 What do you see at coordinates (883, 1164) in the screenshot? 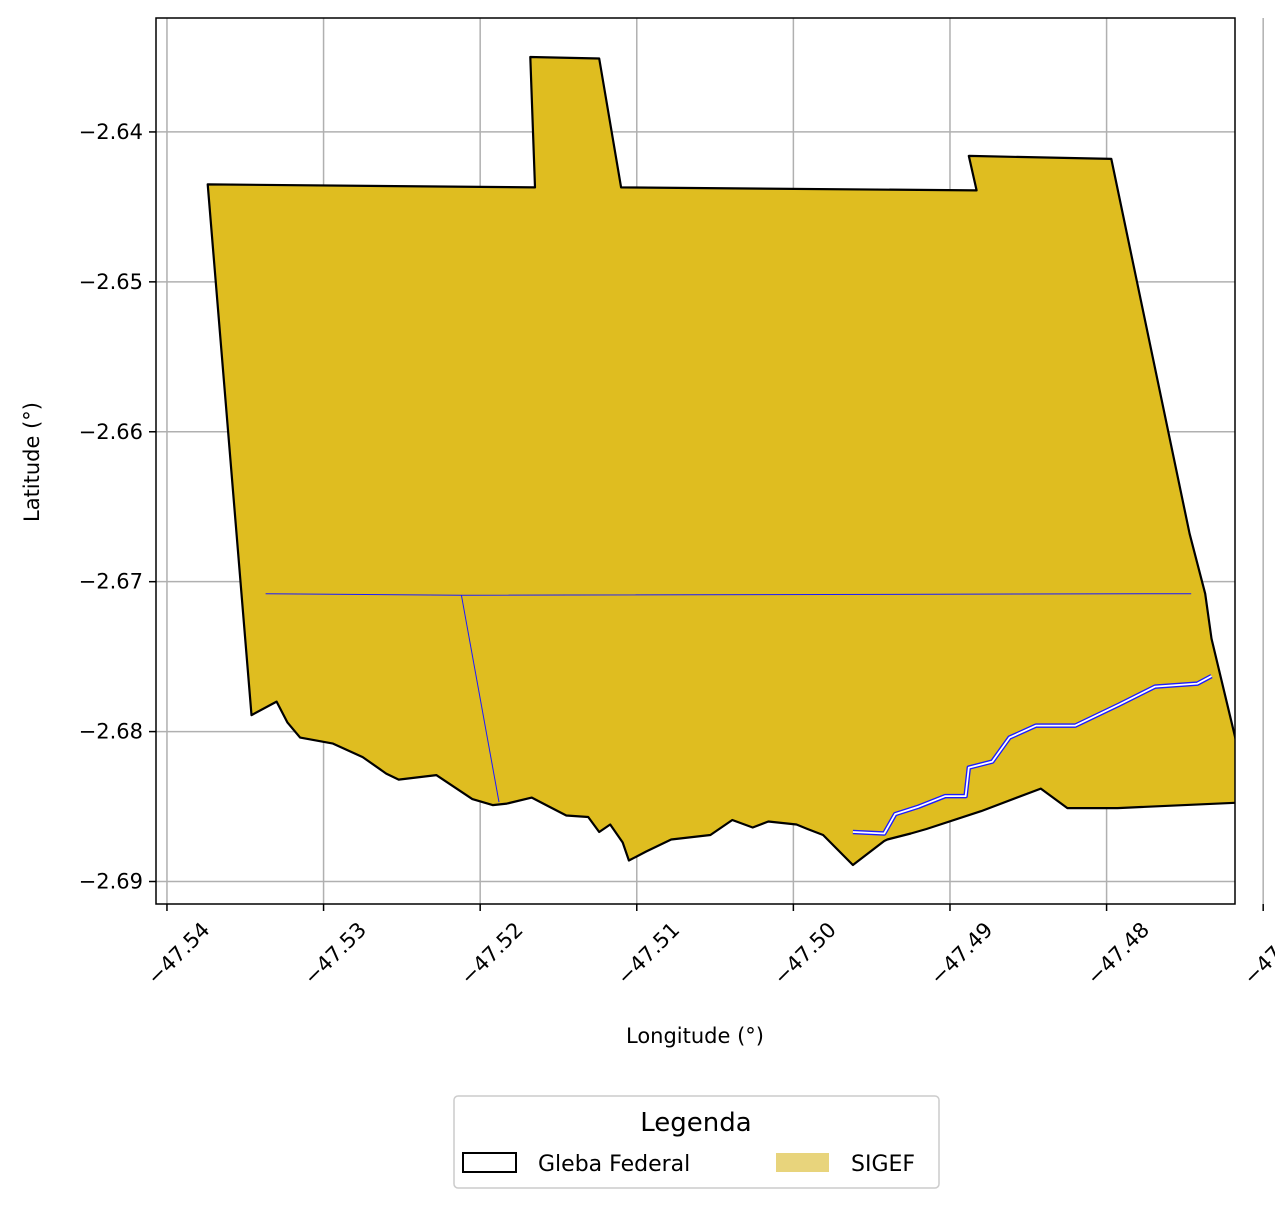
I see `legend-label-sigef: SIGEF` at bounding box center [883, 1164].